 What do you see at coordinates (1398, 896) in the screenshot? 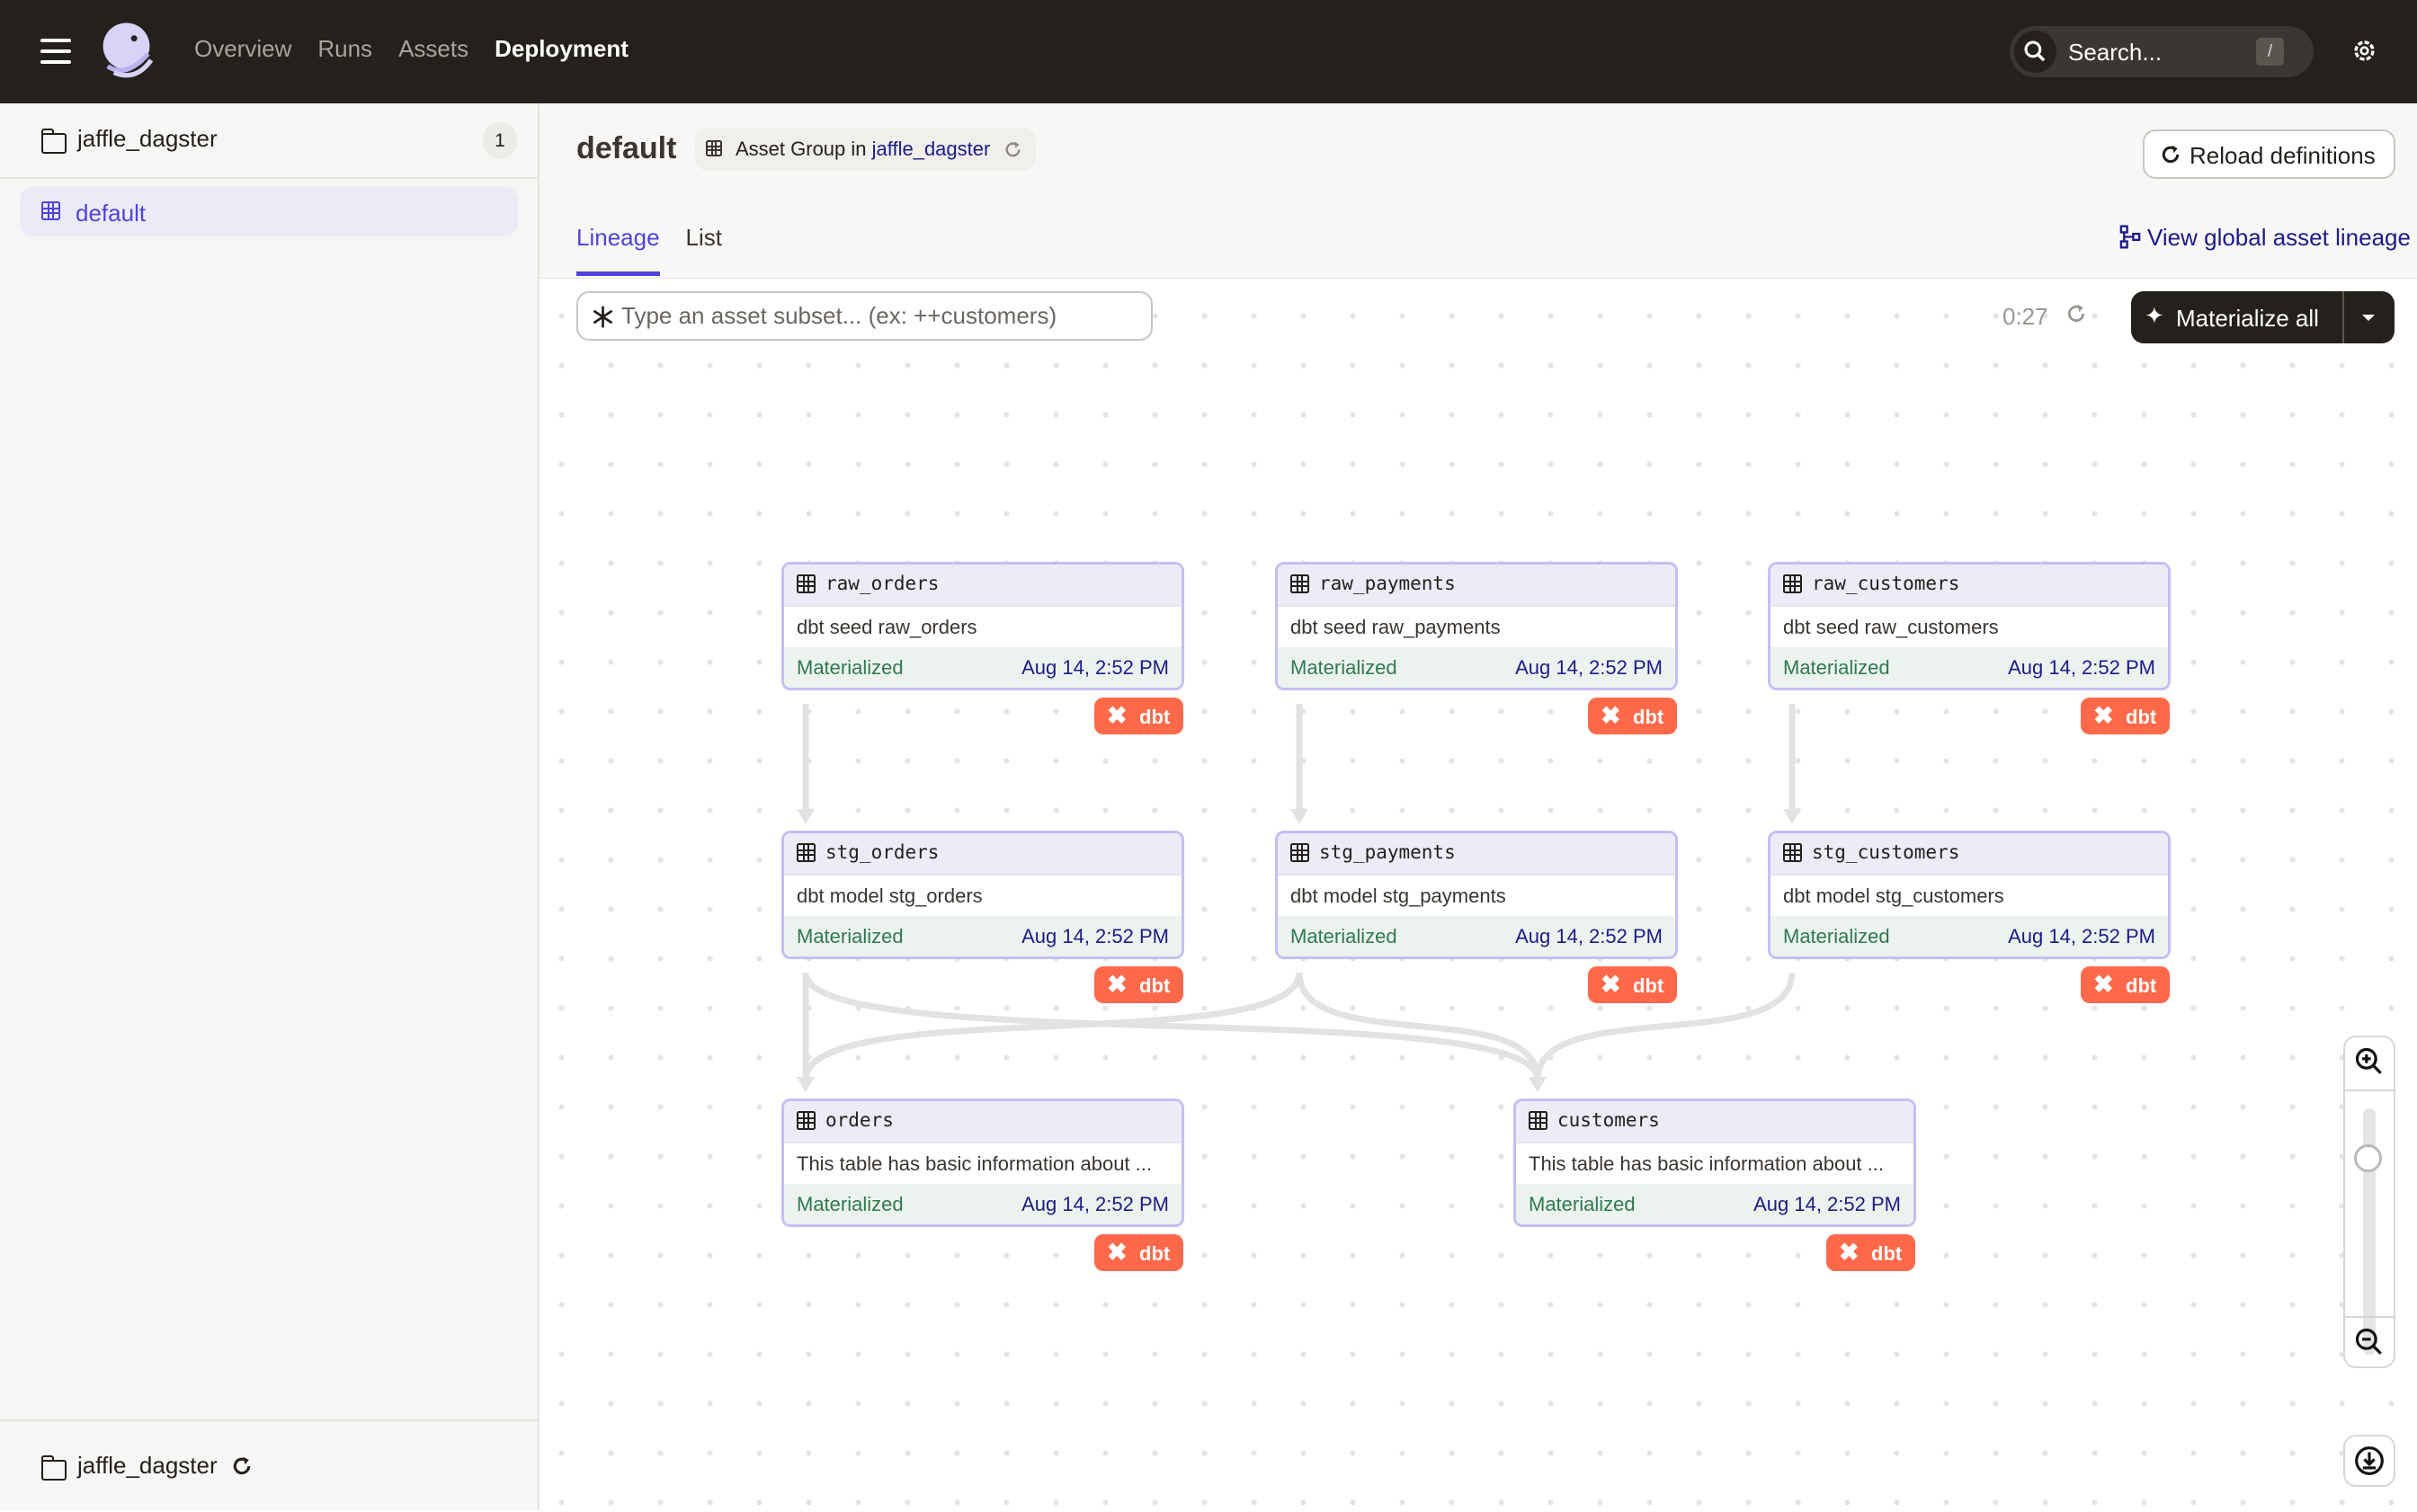
I see `asset-description: dbt model stg_payments` at bounding box center [1398, 896].